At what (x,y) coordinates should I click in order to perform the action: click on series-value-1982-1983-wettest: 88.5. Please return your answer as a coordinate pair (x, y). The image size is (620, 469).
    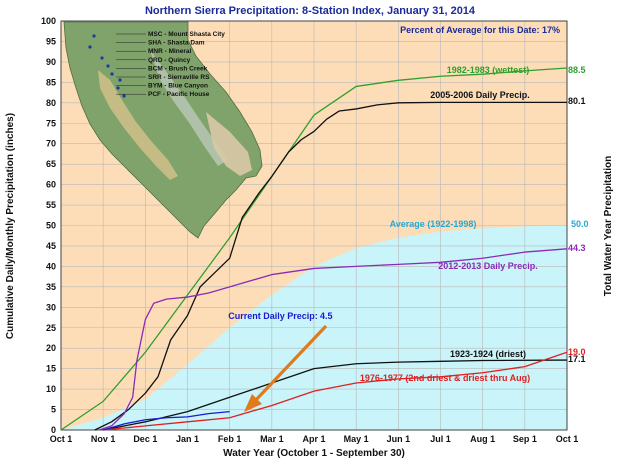
    Looking at the image, I should click on (577, 70).